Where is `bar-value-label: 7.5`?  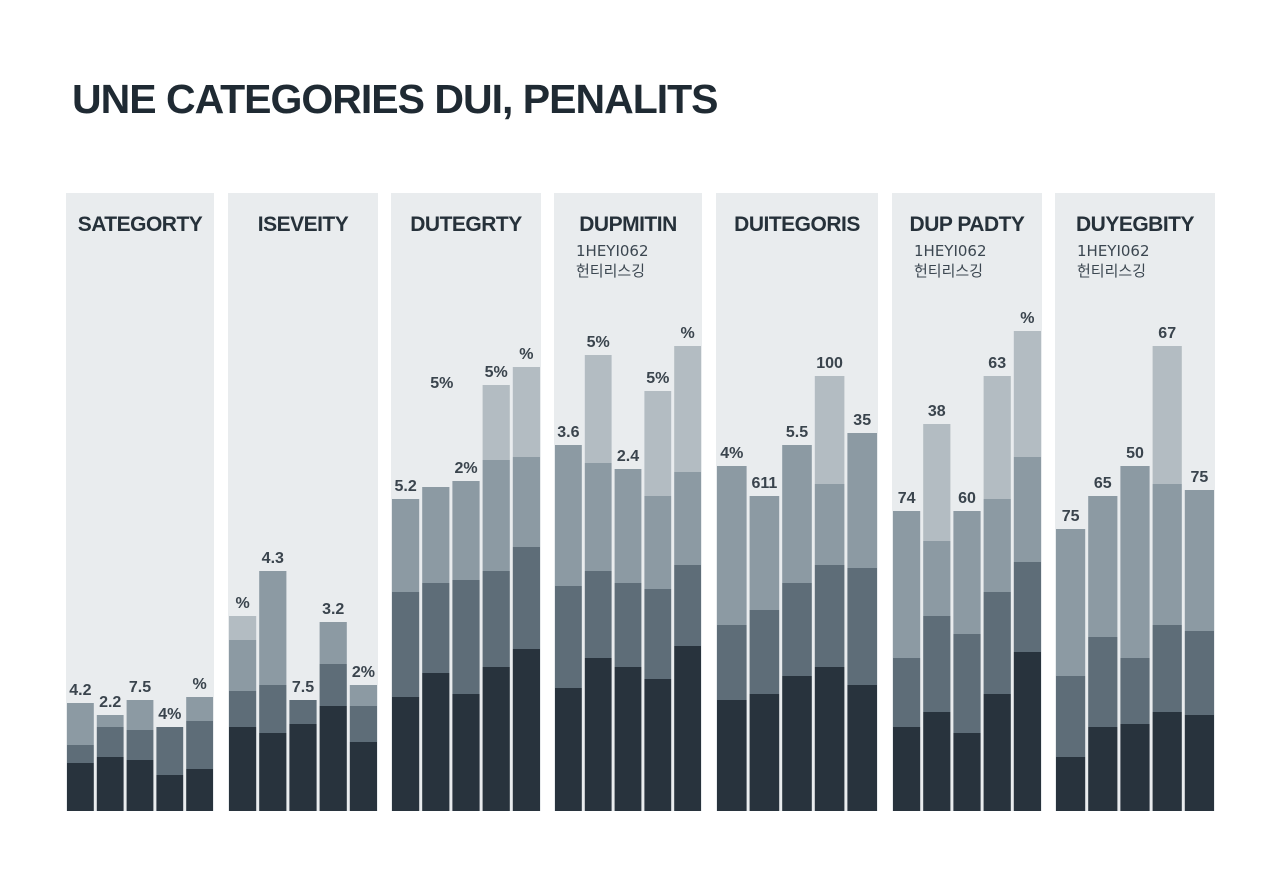
bar-value-label: 7.5 is located at coordinates (140, 687).